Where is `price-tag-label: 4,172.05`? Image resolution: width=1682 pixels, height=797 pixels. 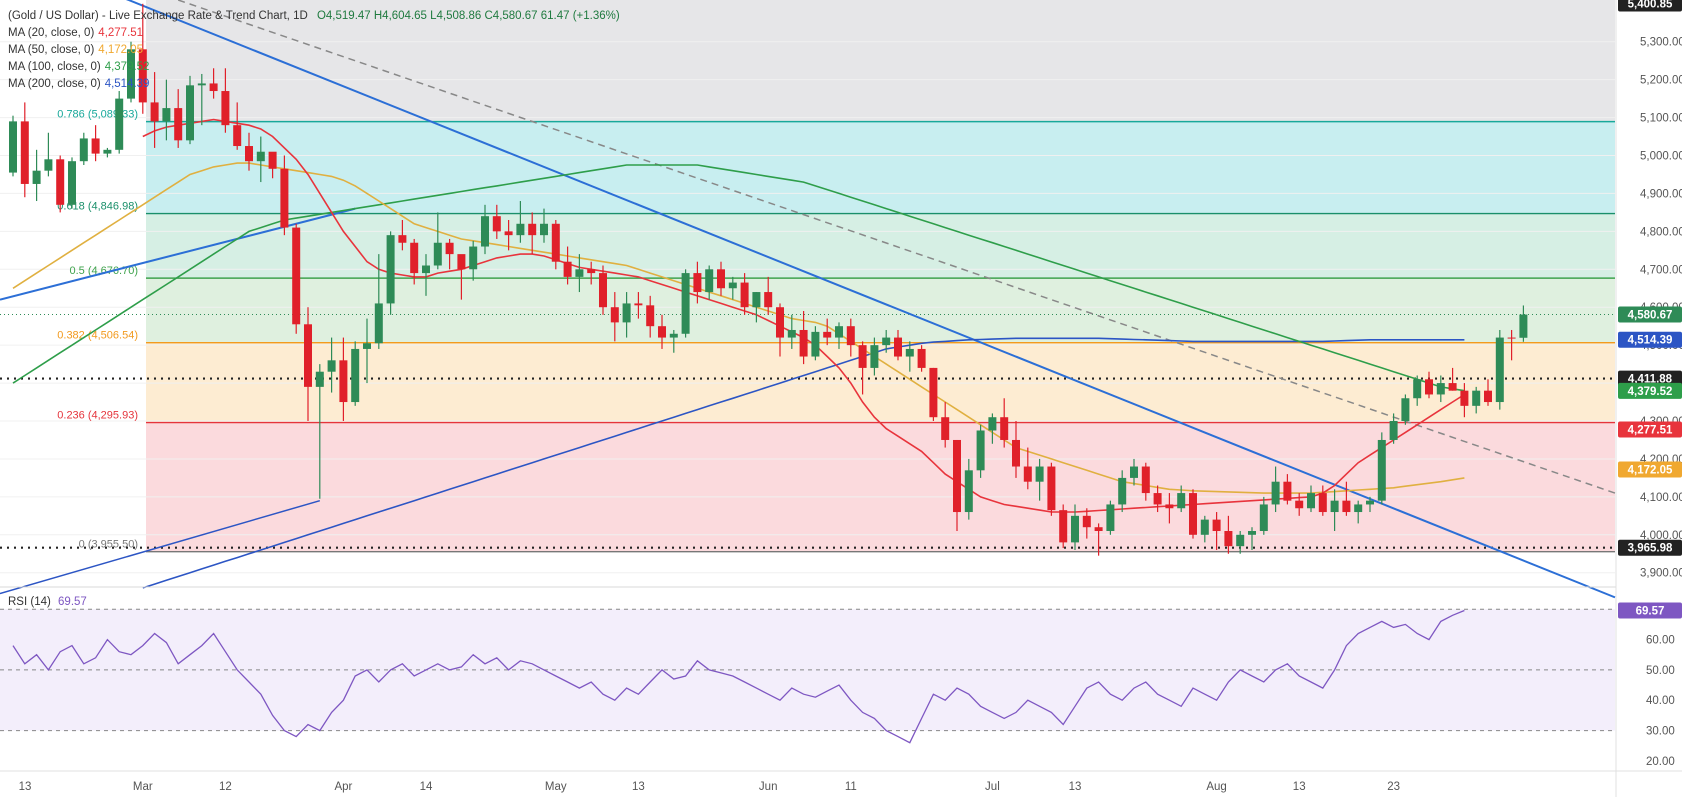 price-tag-label: 4,172.05 is located at coordinates (1650, 471).